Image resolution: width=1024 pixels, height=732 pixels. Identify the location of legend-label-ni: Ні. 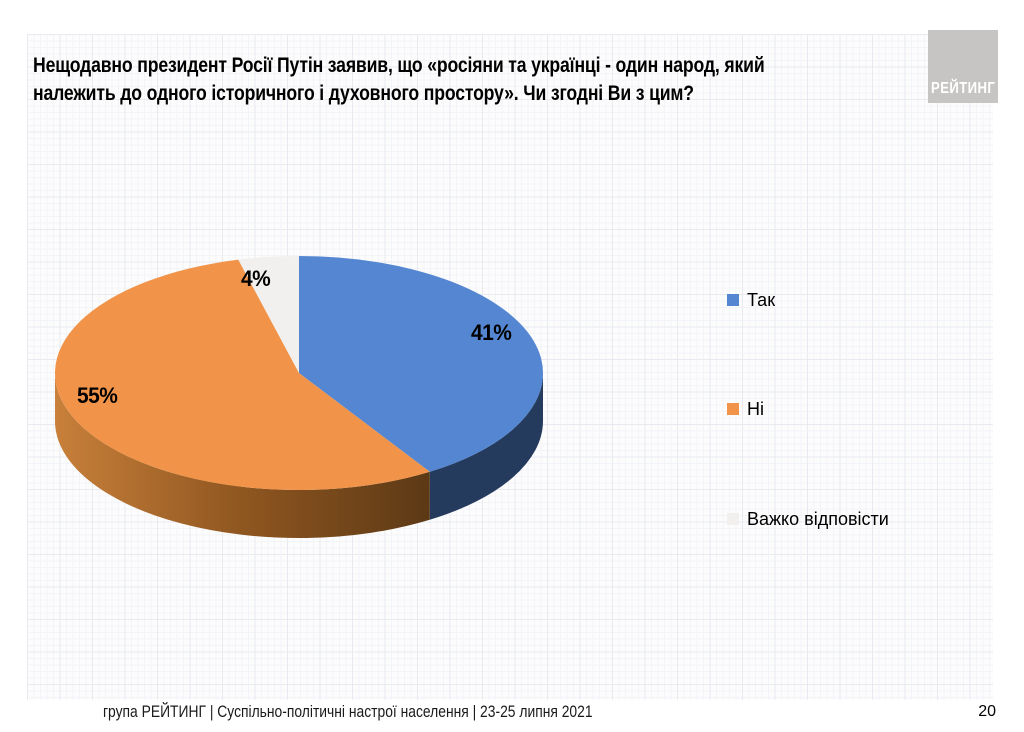
(755, 408).